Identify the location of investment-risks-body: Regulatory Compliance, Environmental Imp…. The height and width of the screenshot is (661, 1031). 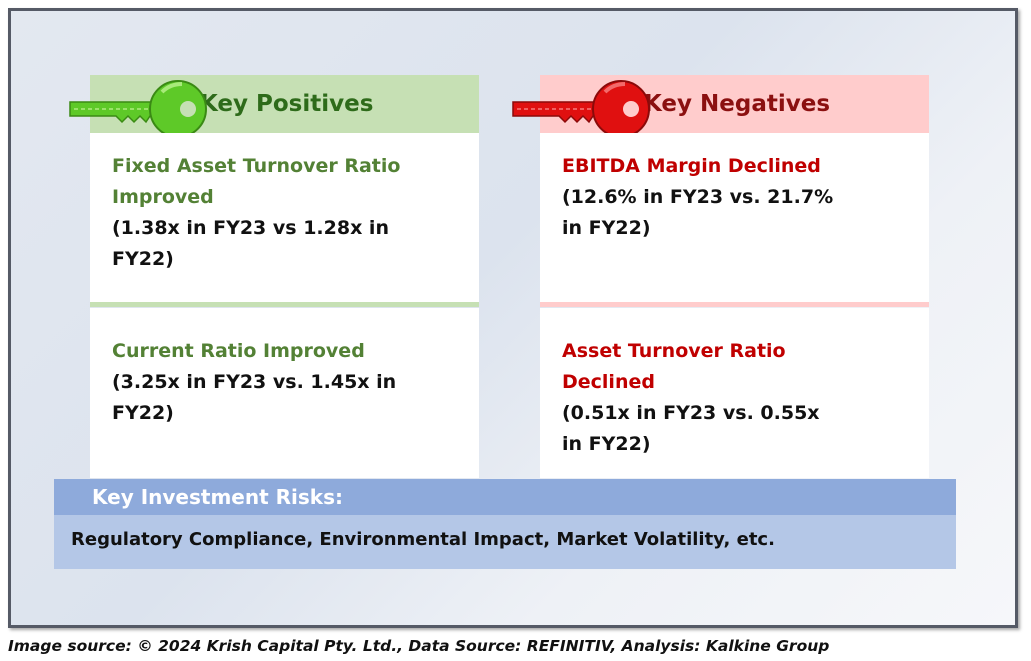
(505, 542).